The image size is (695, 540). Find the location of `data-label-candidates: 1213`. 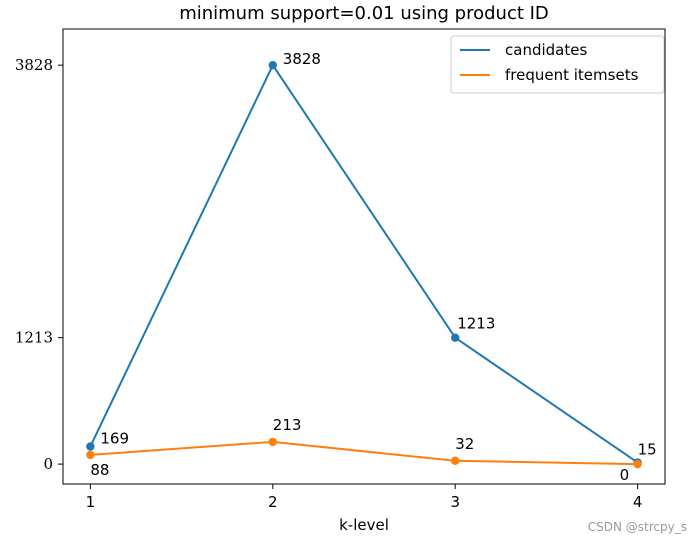

data-label-candidates: 1213 is located at coordinates (476, 324).